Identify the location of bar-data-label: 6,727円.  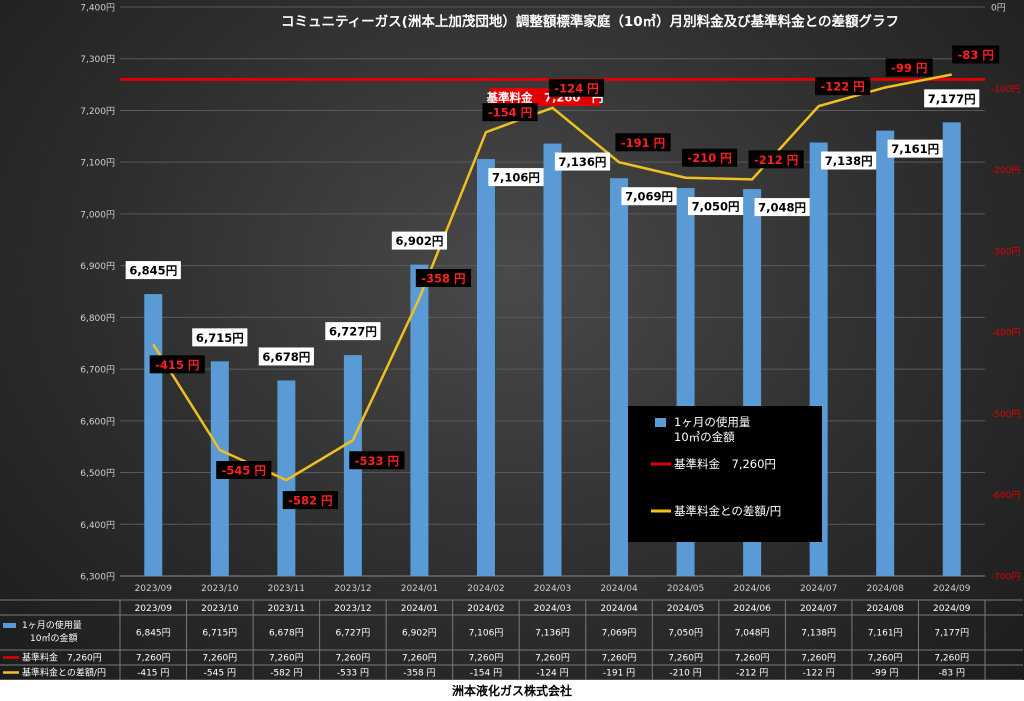
(353, 332).